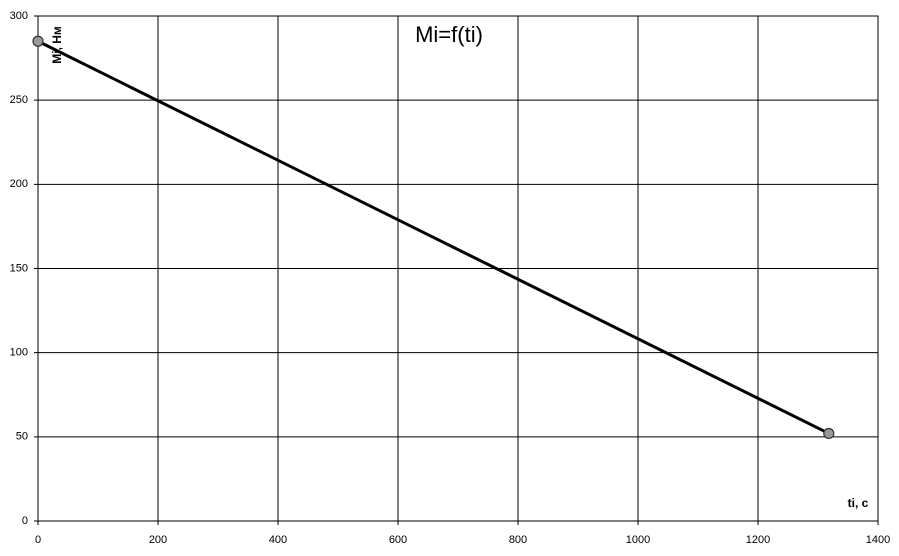 This screenshot has width=899, height=556. What do you see at coordinates (57, 45) in the screenshot?
I see `y-axis-label: Mi, Нм` at bounding box center [57, 45].